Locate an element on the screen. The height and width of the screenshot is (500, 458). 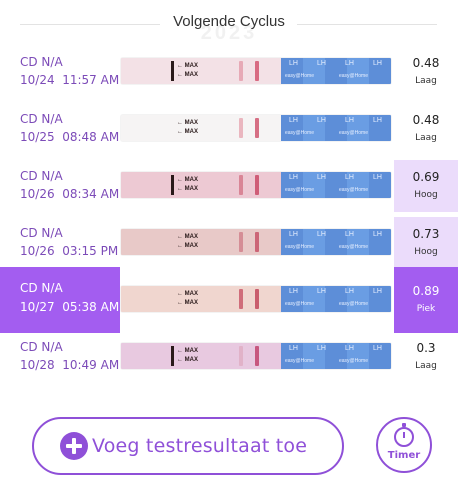
test-datetime: 10/25 08:48 AM is located at coordinates (70, 137).